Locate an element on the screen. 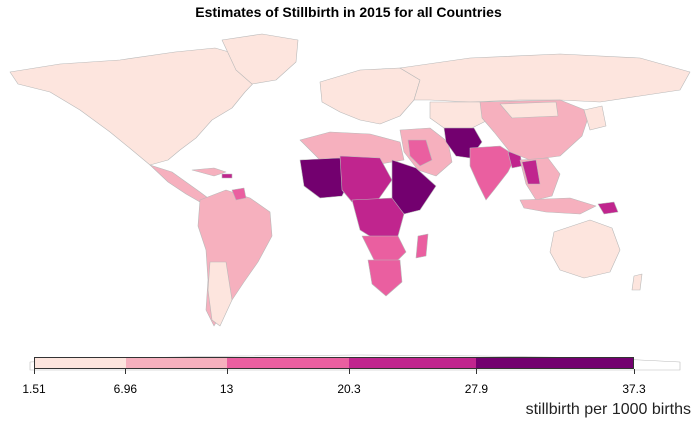 The width and height of the screenshot is (697, 422). legend-tick-label: 6.96 is located at coordinates (125, 389).